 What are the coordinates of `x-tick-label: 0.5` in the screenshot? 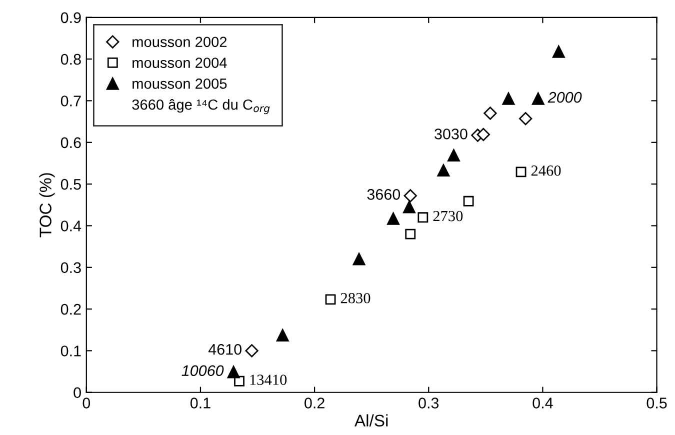 It's located at (656, 403).